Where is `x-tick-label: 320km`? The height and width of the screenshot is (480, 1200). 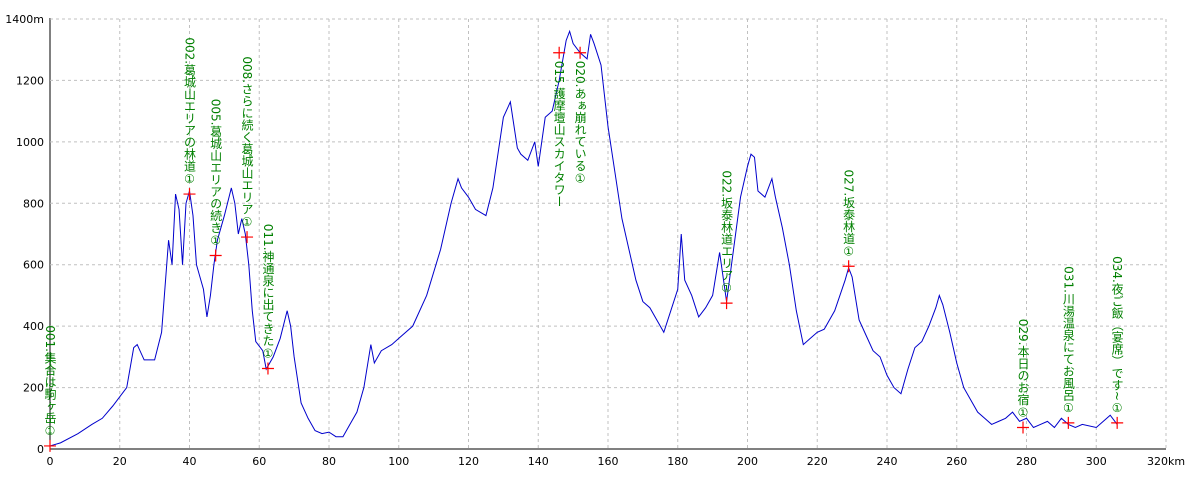 x-tick-label: 320km is located at coordinates (1166, 461).